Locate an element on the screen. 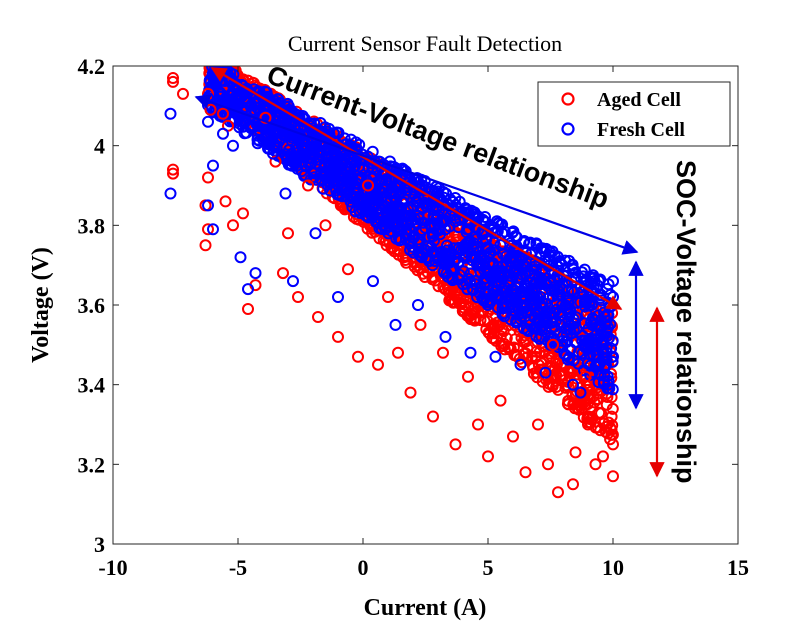 This screenshot has width=795, height=642. chart-title: Current Sensor Fault Detection is located at coordinates (425, 43).